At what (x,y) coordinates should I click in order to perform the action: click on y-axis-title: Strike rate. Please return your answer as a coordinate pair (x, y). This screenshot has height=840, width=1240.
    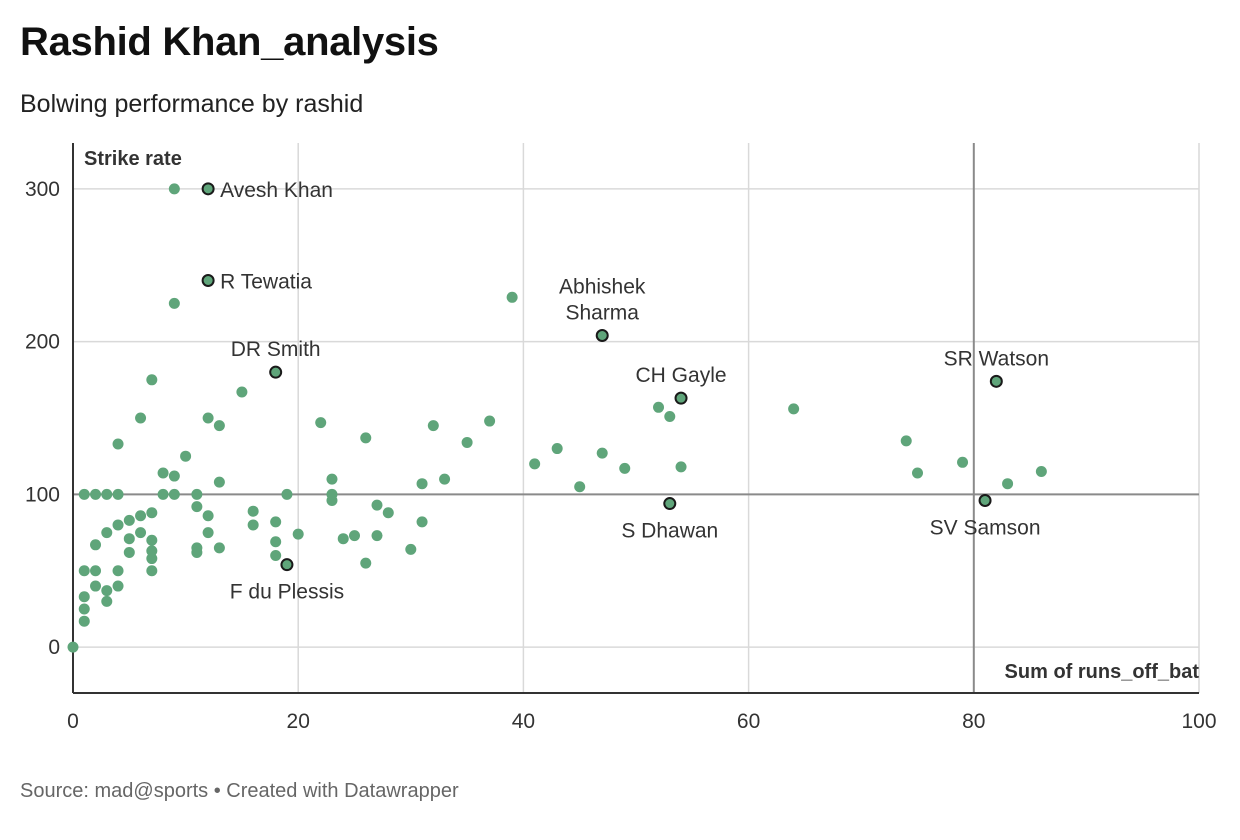
    Looking at the image, I should click on (133, 159).